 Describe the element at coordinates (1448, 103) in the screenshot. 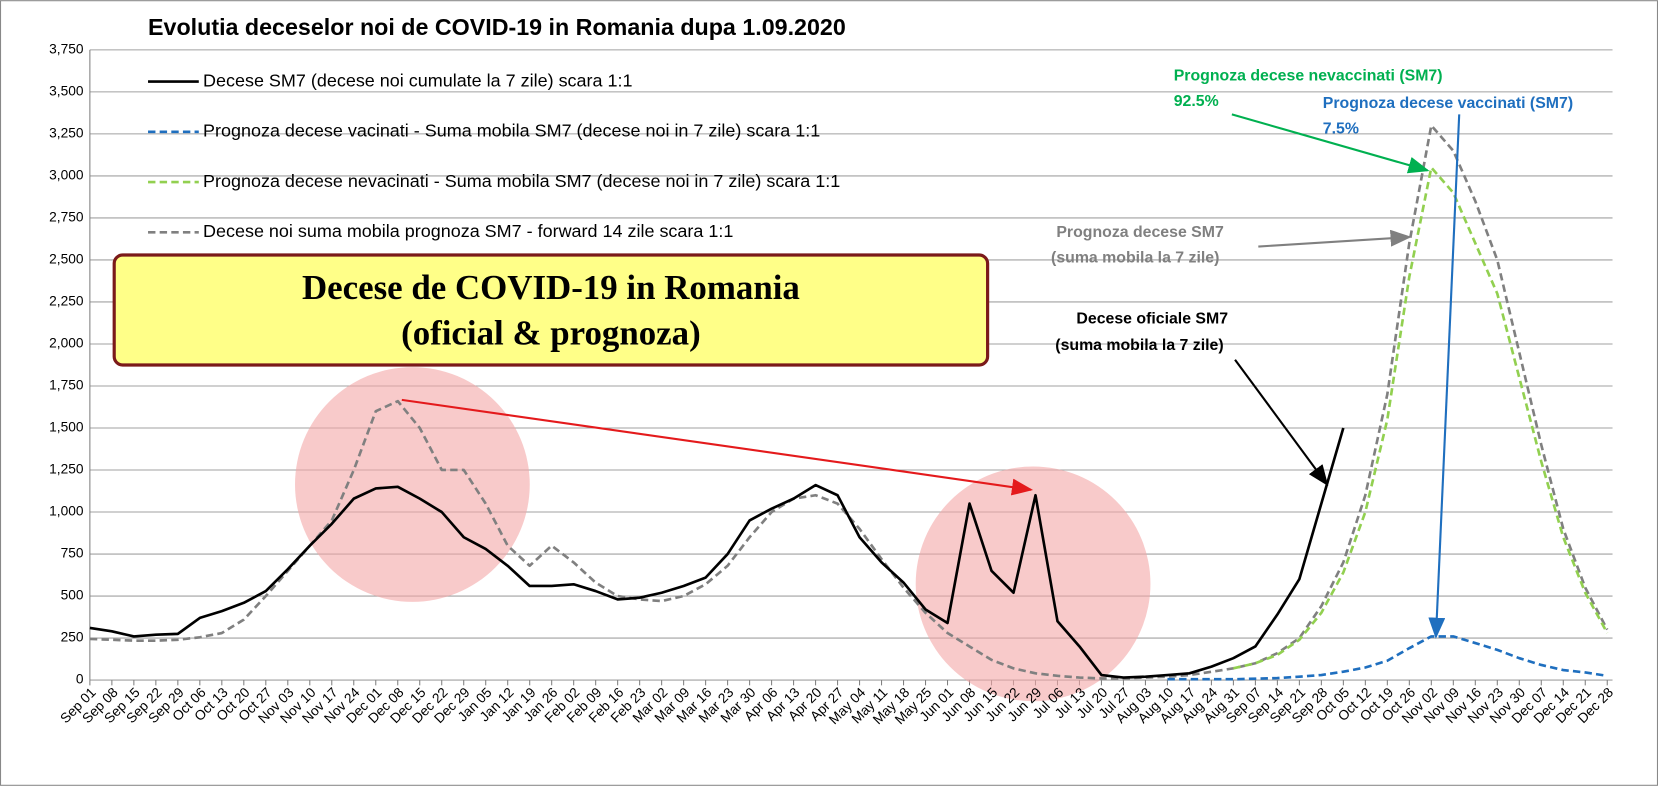

I see `annotation: Prognoza decese vaccinati (SM7)` at that location.